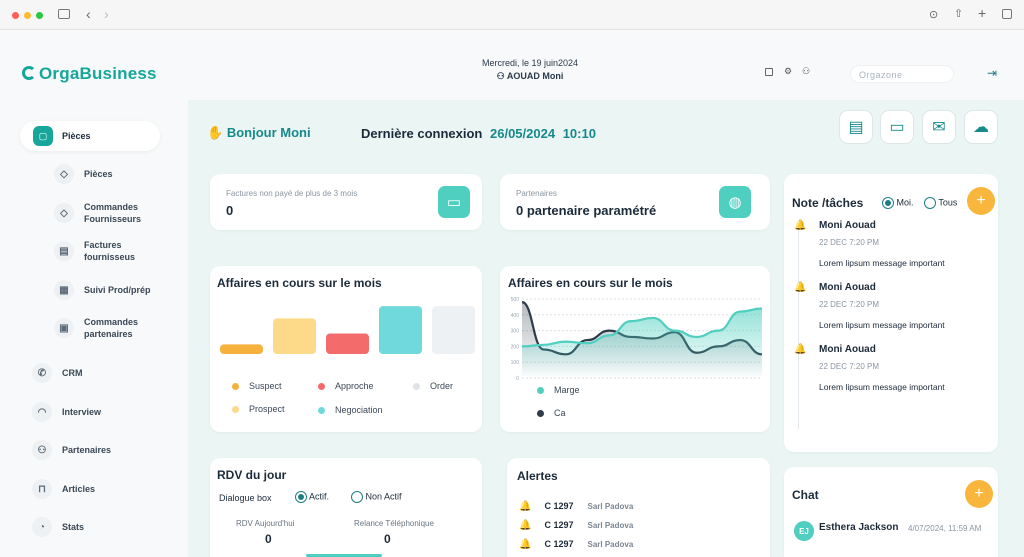 The width and height of the screenshot is (1024, 557). Describe the element at coordinates (897, 127) in the screenshot. I see `inbox-icon: ▭` at that location.